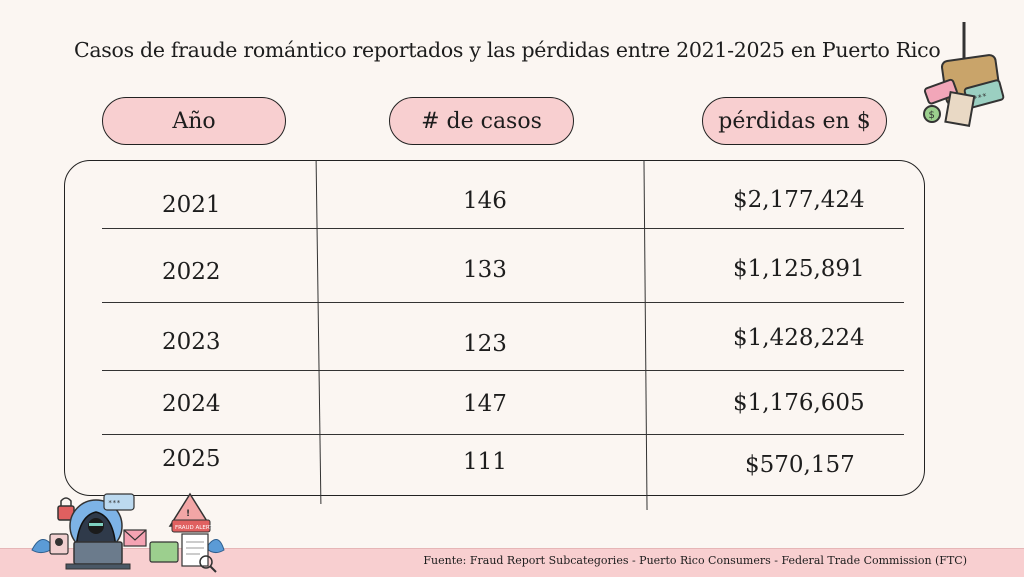 The height and width of the screenshot is (577, 1024). What do you see at coordinates (191, 205) in the screenshot?
I see `cell-year: 2021` at bounding box center [191, 205].